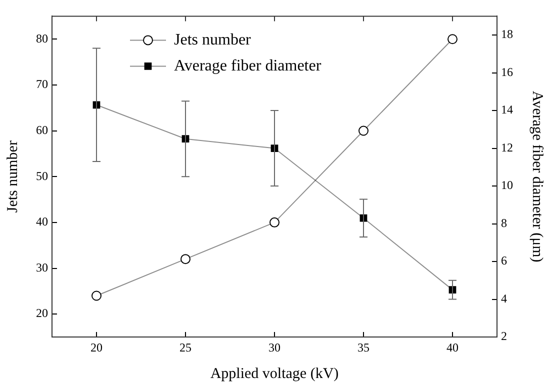 The width and height of the screenshot is (550, 387). What do you see at coordinates (537, 176) in the screenshot?
I see `y2-axis-title: Average fiber diameter (μm)` at bounding box center [537, 176].